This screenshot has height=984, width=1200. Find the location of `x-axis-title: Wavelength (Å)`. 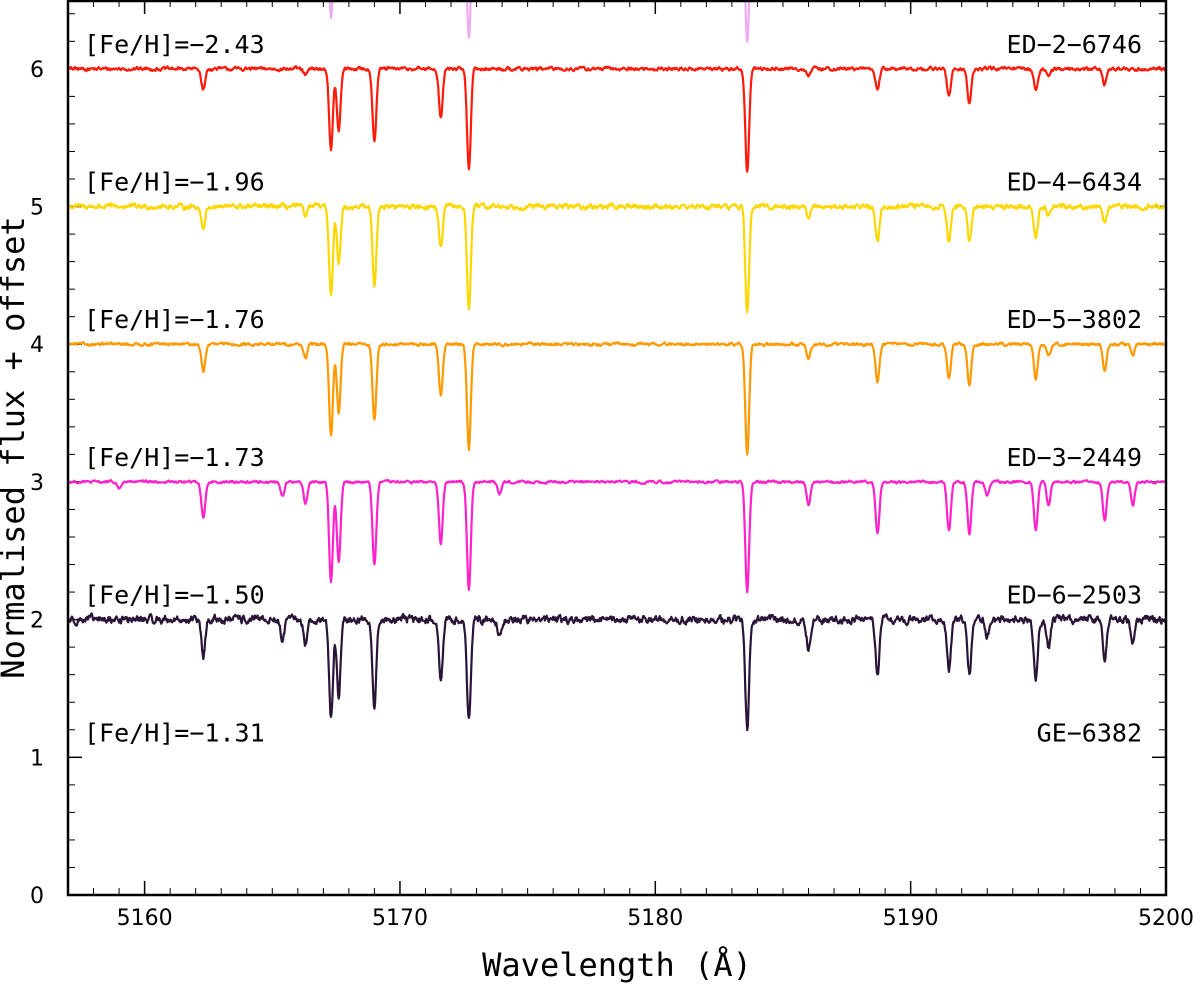

x-axis-title: Wavelength (Å) is located at coordinates (617, 965).